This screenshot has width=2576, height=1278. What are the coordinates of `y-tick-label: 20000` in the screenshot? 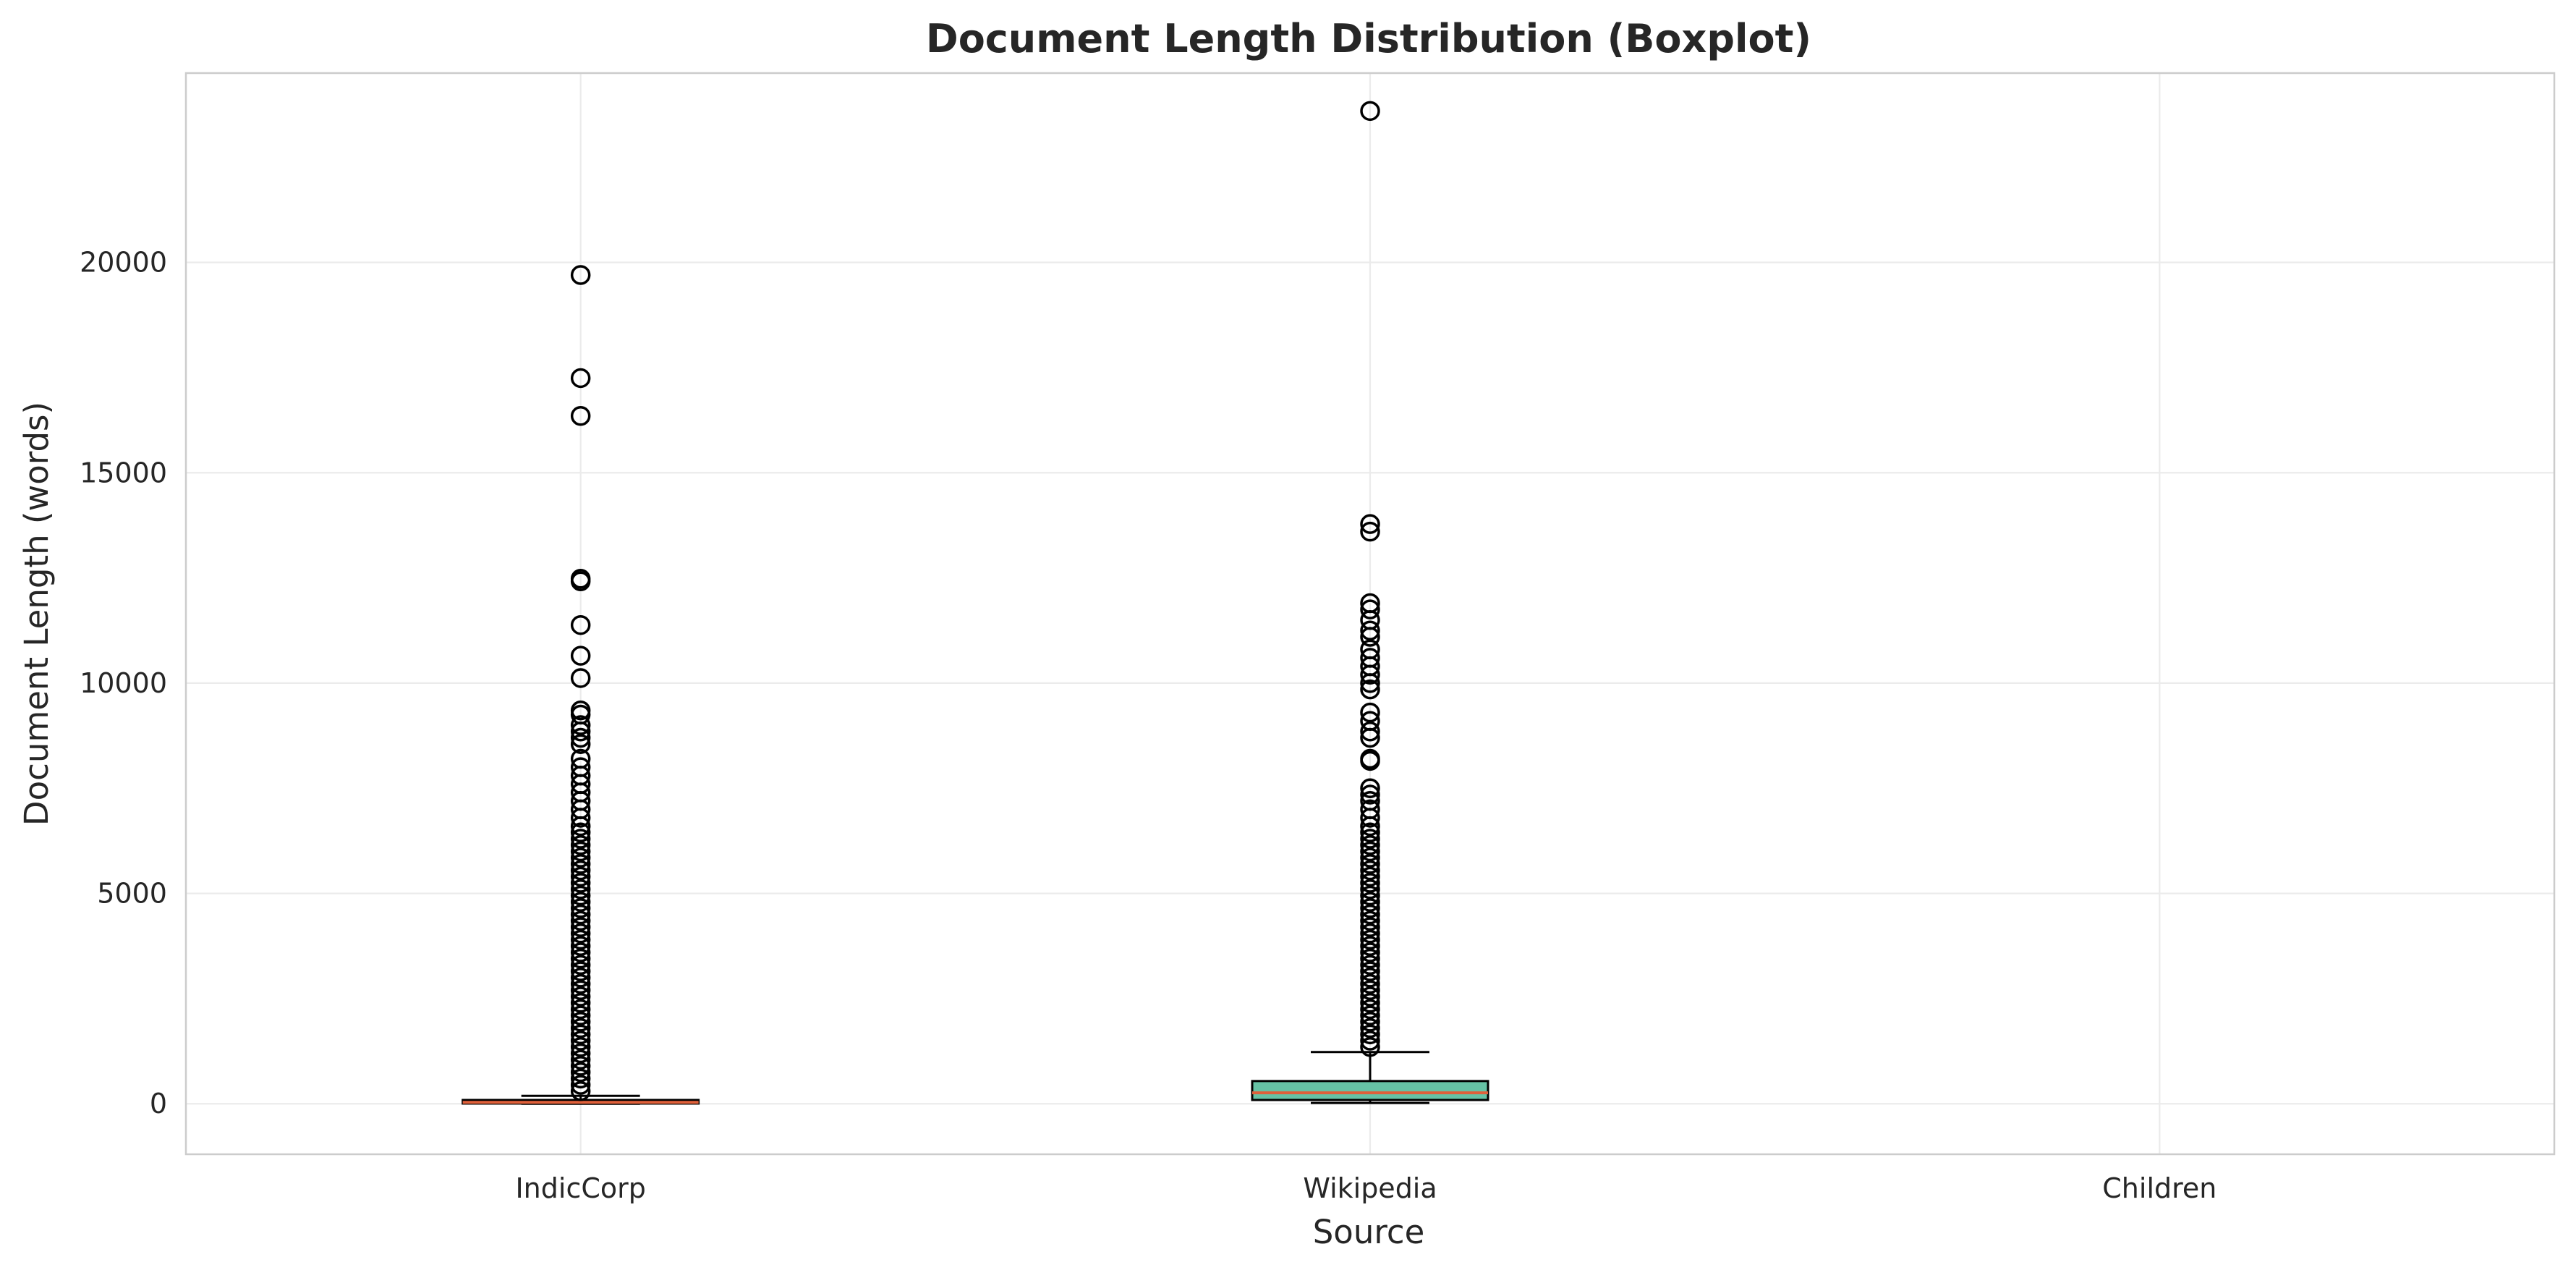 It's located at (123, 263).